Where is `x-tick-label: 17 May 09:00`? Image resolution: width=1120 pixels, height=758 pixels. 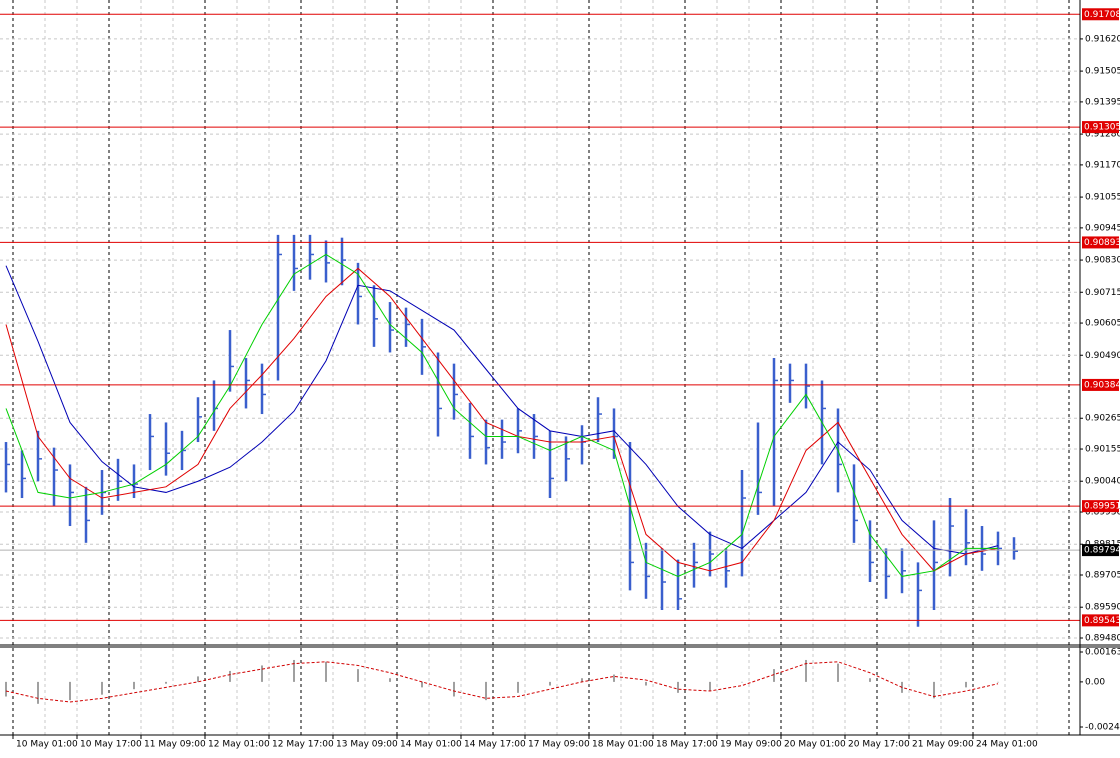
x-tick-label: 17 May 09:00 is located at coordinates (559, 745).